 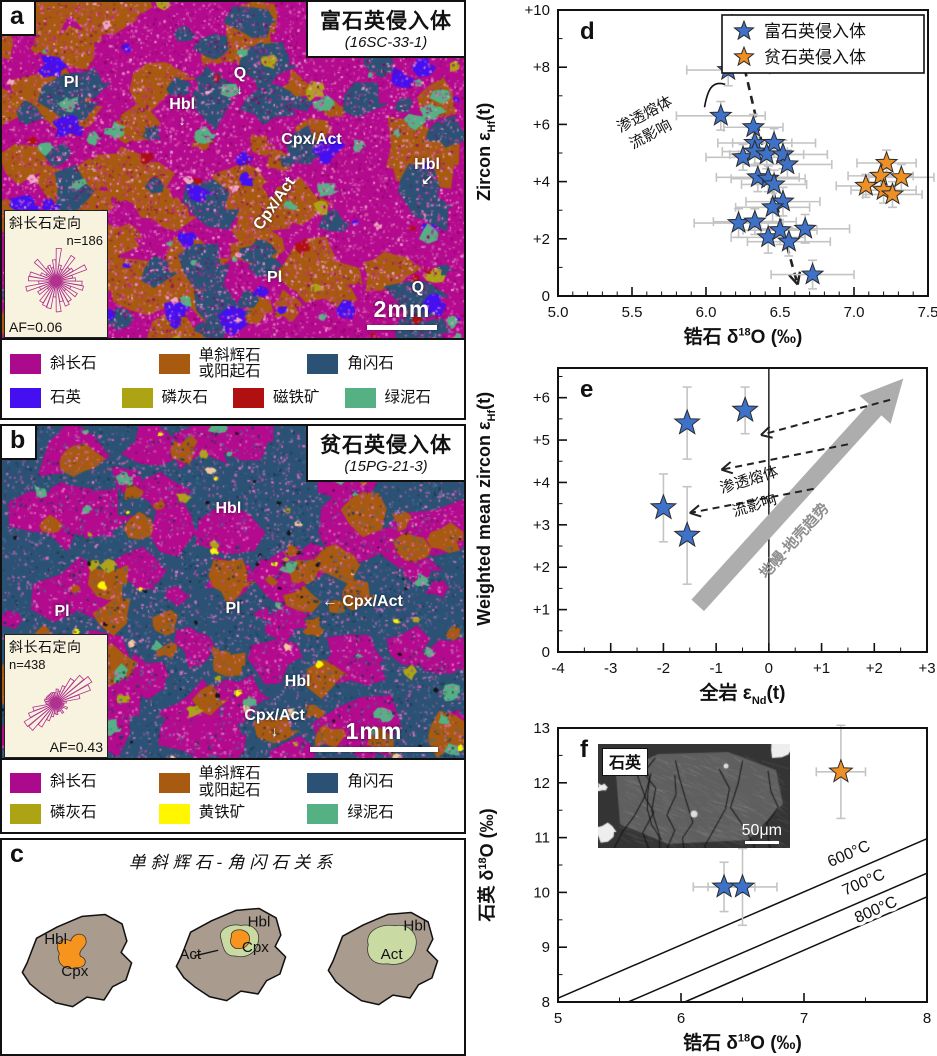 I want to click on act-pointer-line, so click(x=206, y=953).